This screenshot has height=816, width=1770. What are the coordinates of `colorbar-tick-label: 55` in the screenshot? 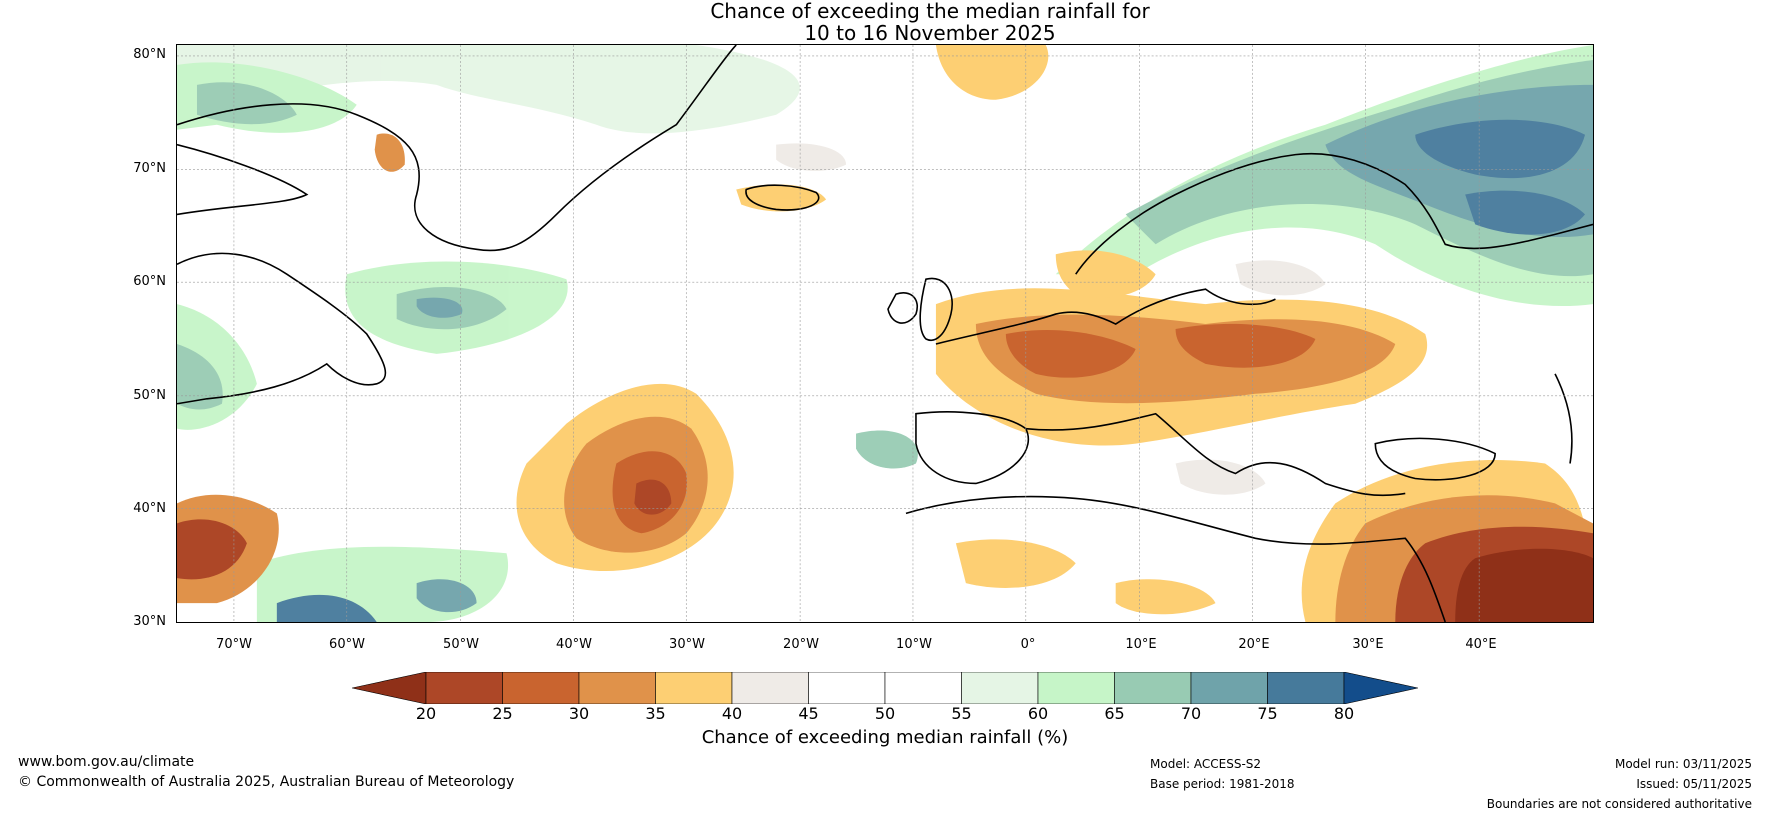 It's located at (961, 713).